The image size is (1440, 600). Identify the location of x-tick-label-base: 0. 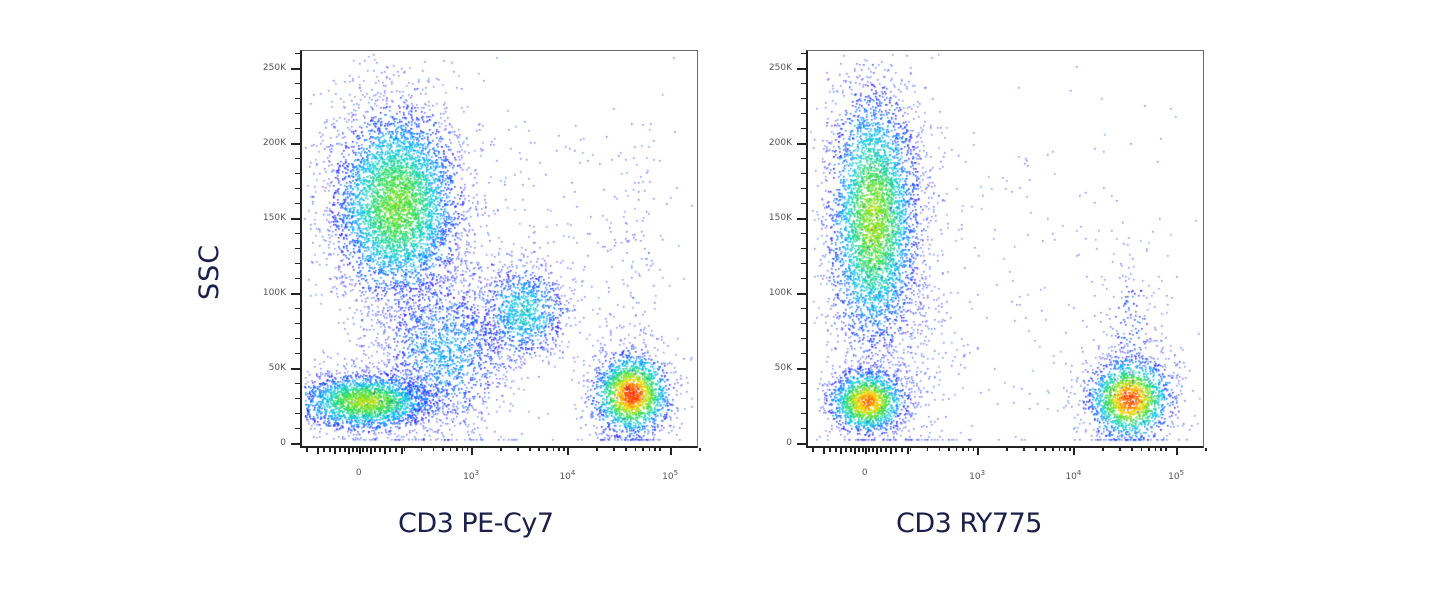
(358, 473).